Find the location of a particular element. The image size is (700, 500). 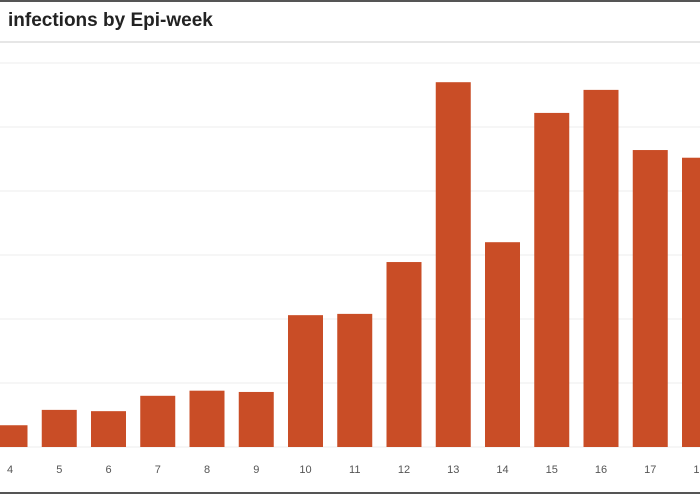

chart-title: infections by Epi-week is located at coordinates (110, 20).